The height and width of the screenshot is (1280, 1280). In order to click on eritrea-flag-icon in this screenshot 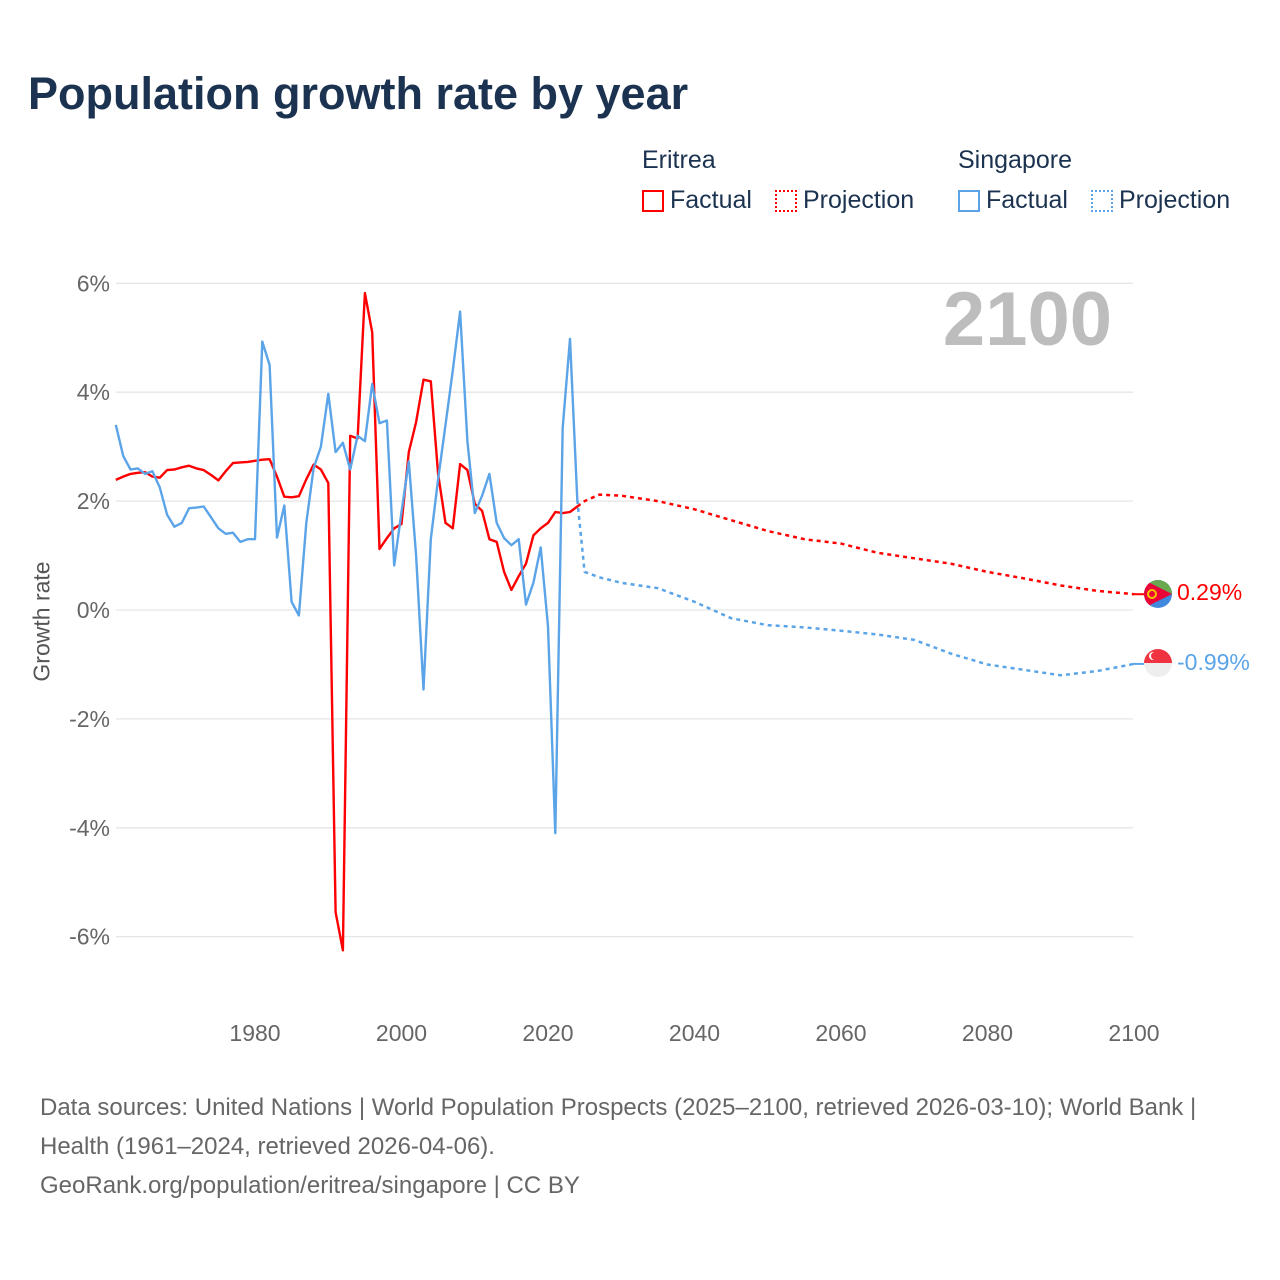, I will do `click(1158, 594)`.